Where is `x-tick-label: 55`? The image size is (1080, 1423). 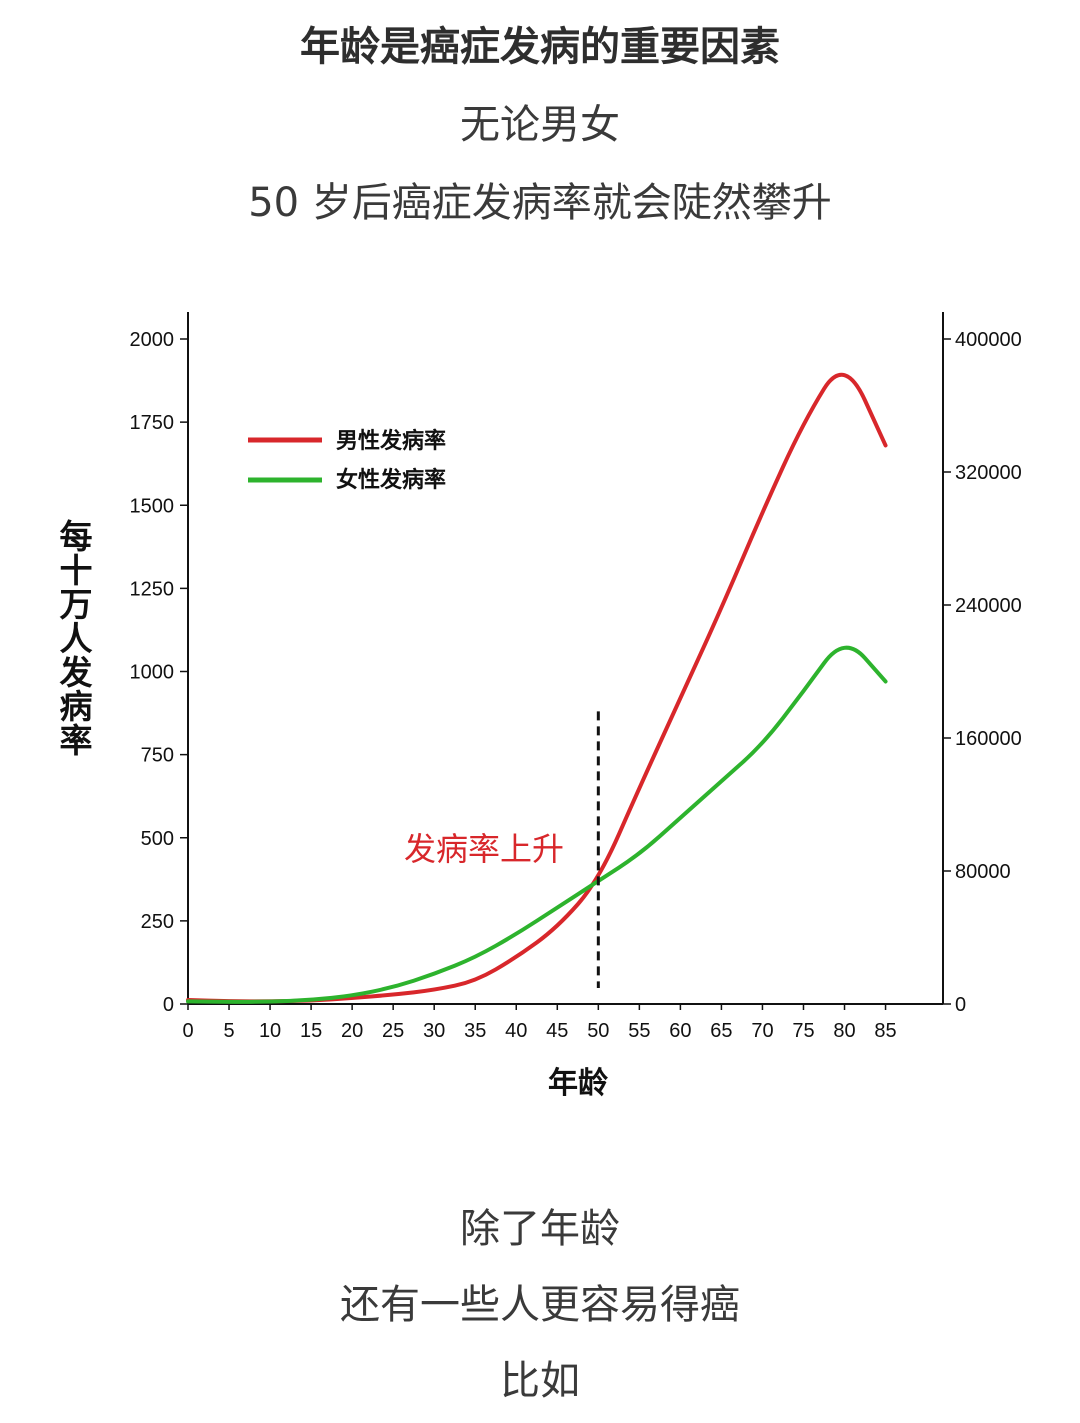 x-tick-label: 55 is located at coordinates (639, 1031).